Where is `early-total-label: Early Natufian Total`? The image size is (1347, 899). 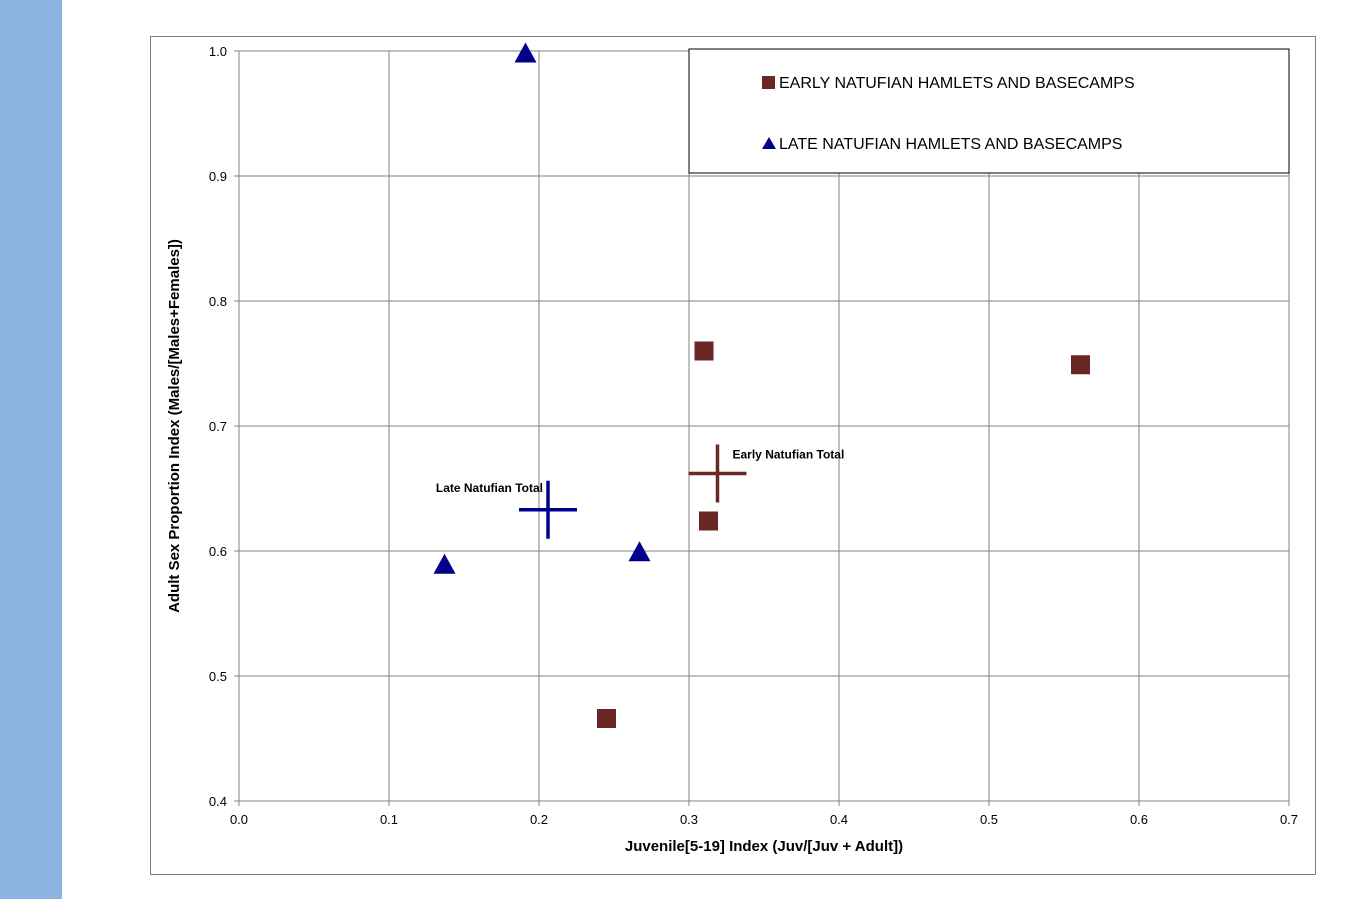
early-total-label: Early Natufian Total is located at coordinates (789, 455).